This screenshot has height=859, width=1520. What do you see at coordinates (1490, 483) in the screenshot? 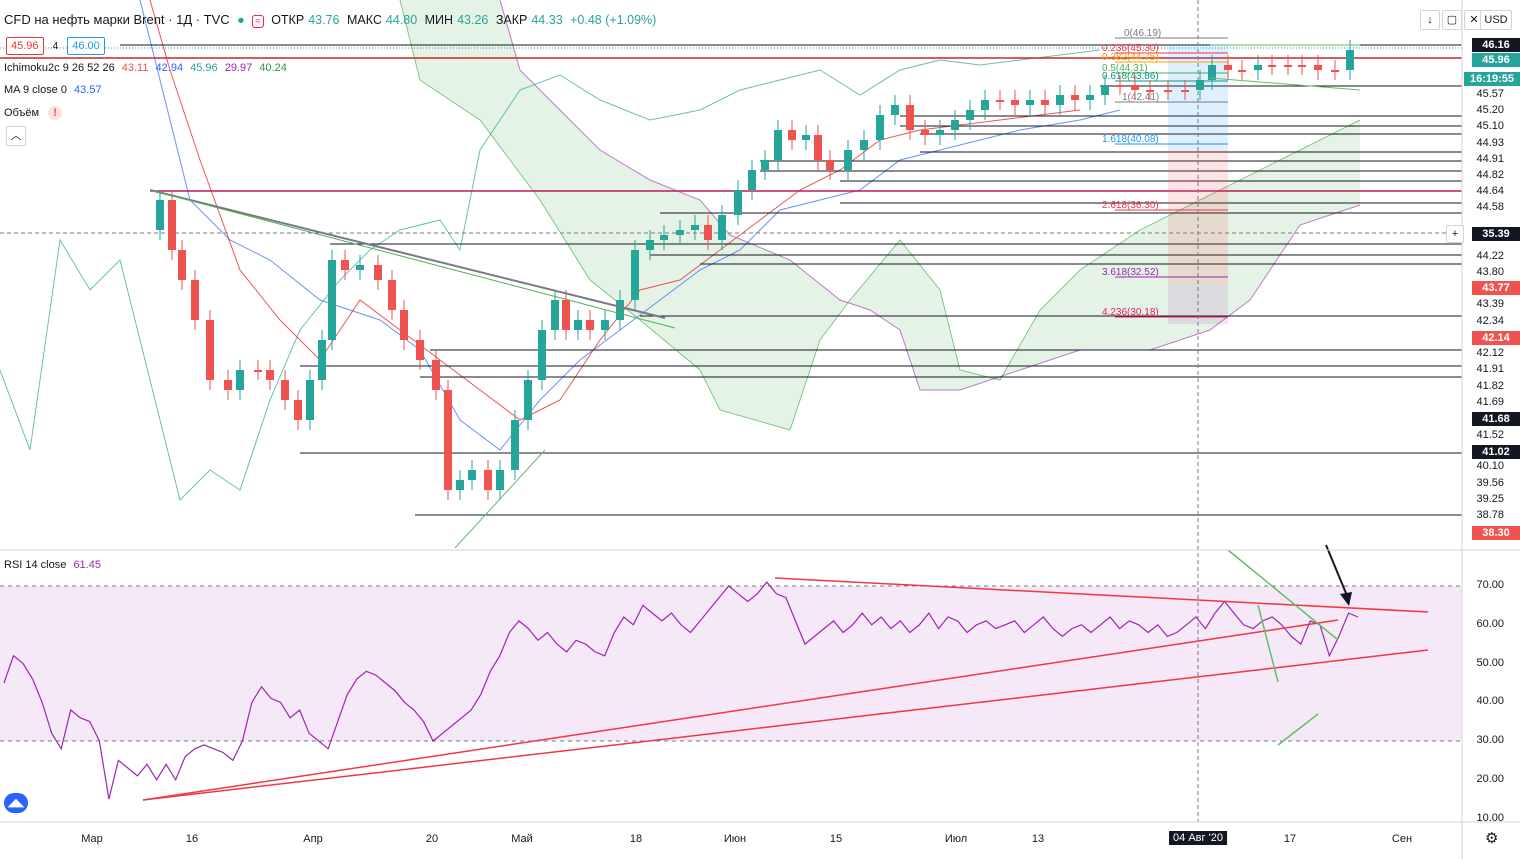
I see `price-tick: 39.56` at bounding box center [1490, 483].